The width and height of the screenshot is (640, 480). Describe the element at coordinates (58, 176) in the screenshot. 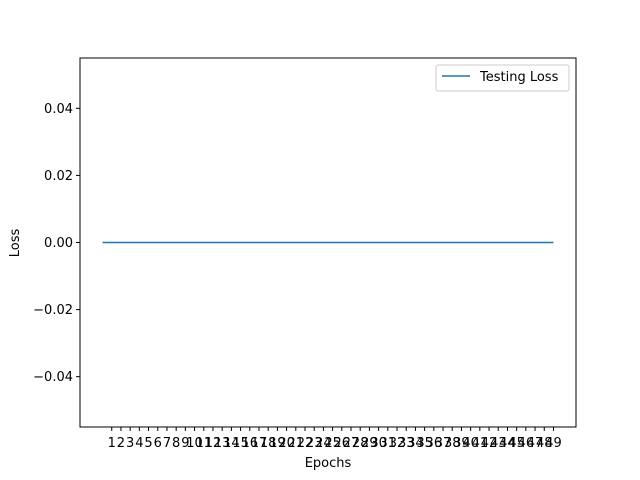

I see `y-tick-label: 0.02` at that location.